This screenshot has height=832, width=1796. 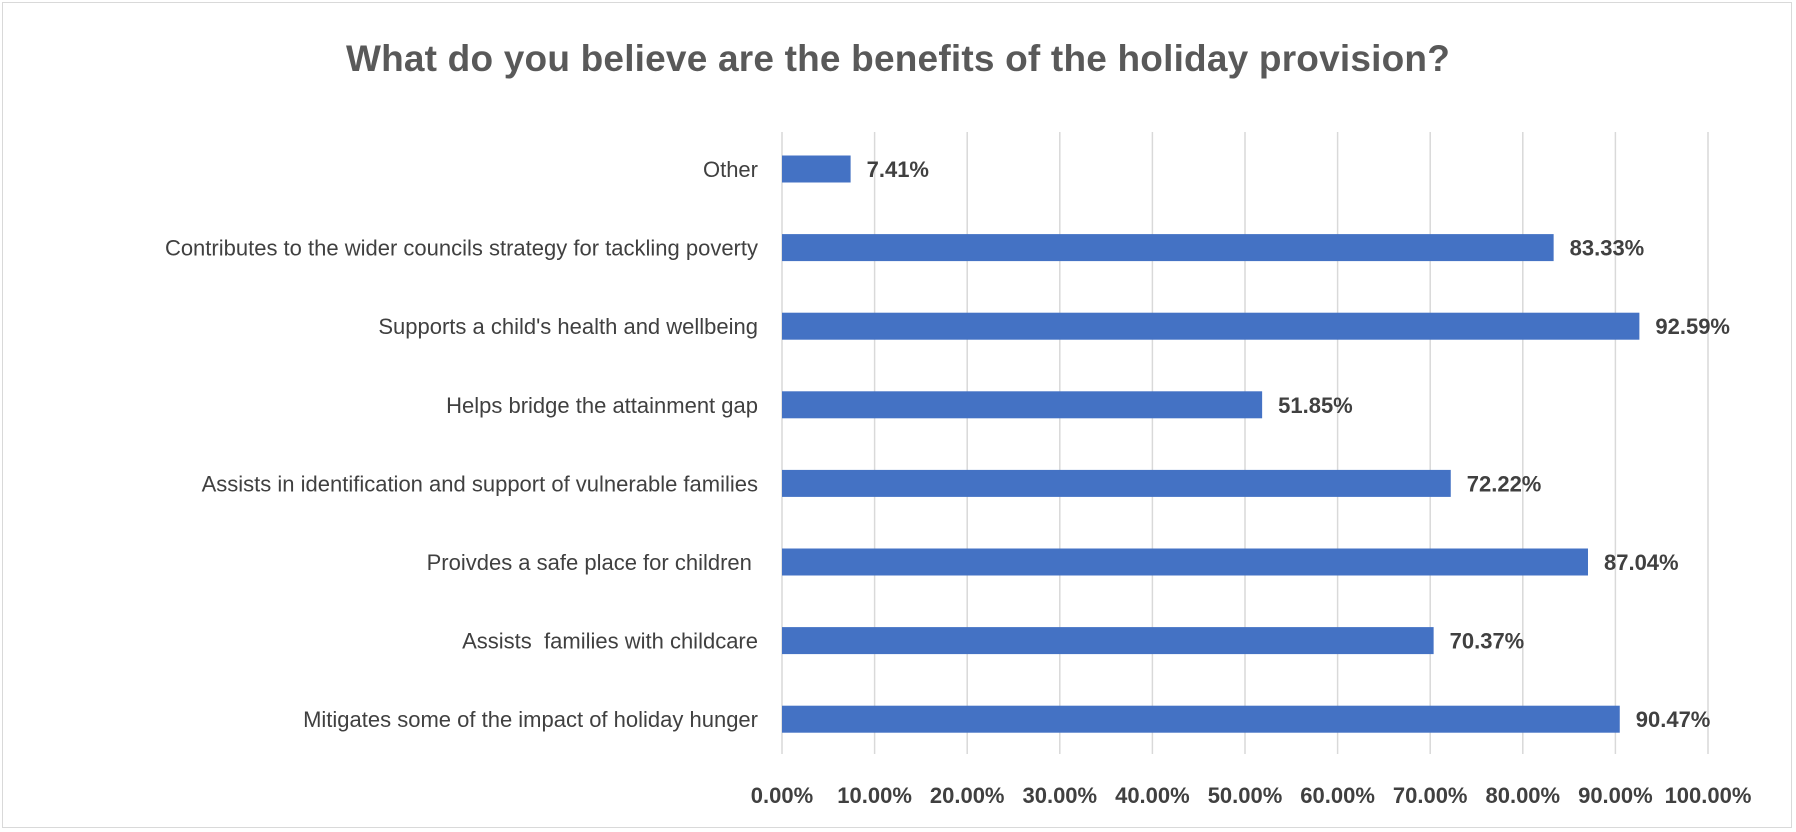 I want to click on data-label: 90.47%, so click(x=1673, y=719).